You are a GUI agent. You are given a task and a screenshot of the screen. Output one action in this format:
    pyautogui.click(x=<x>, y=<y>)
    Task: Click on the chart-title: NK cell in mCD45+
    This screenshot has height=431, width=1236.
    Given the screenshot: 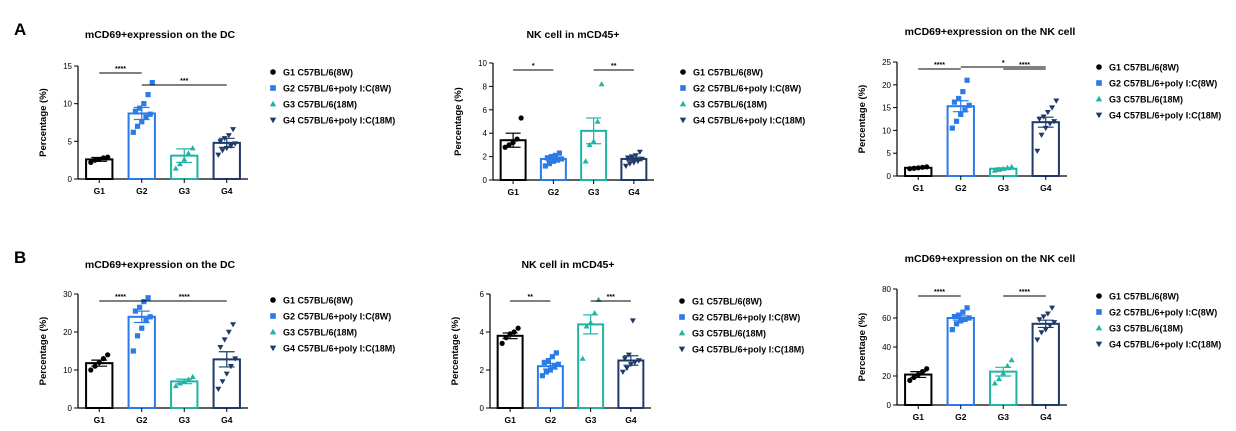 What is the action you would take?
    pyautogui.click(x=572, y=35)
    